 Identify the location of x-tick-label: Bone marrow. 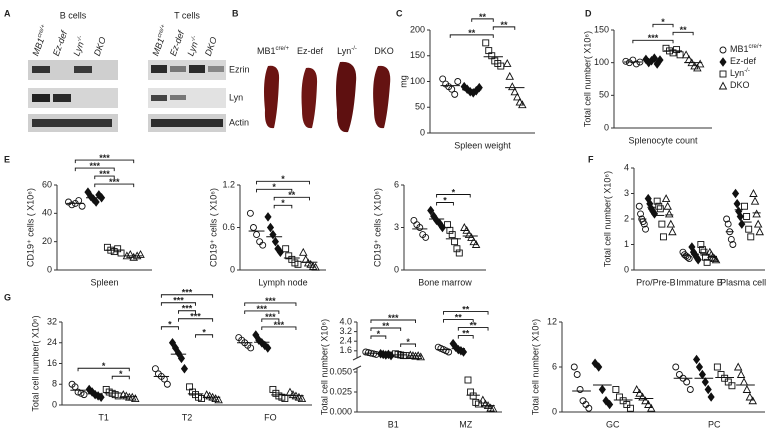
(445, 282).